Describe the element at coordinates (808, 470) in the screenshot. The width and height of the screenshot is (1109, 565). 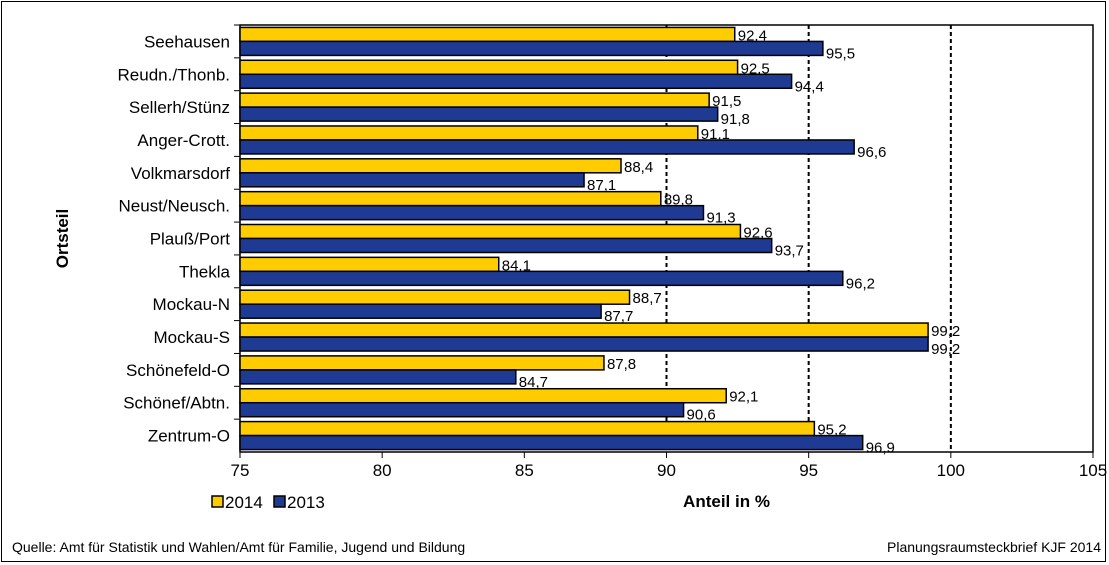
I see `x-tick-label: 95` at that location.